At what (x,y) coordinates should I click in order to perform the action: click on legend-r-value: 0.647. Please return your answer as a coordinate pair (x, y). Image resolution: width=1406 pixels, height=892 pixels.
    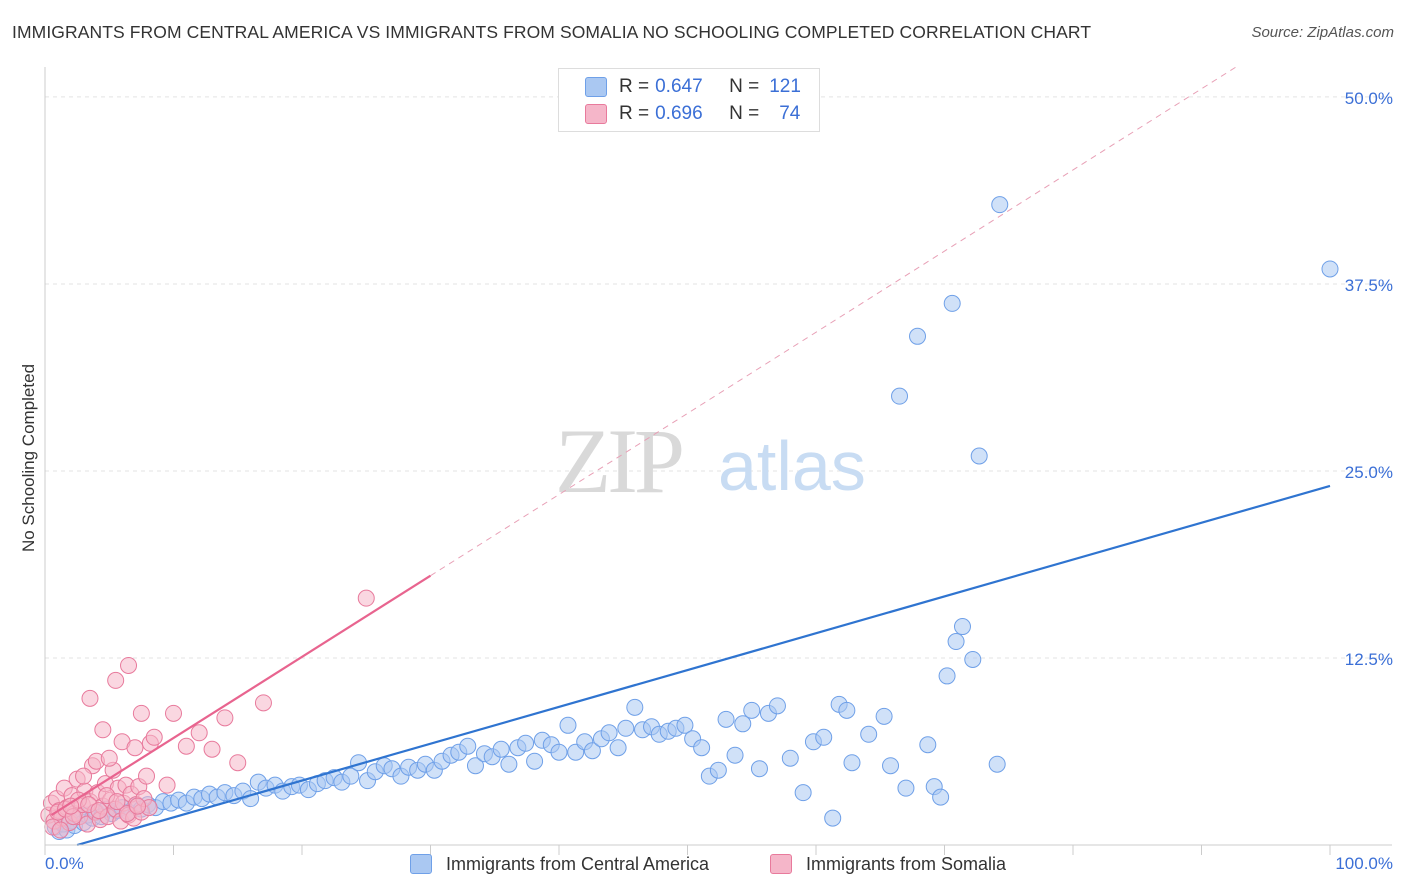
    Looking at the image, I should click on (679, 86).